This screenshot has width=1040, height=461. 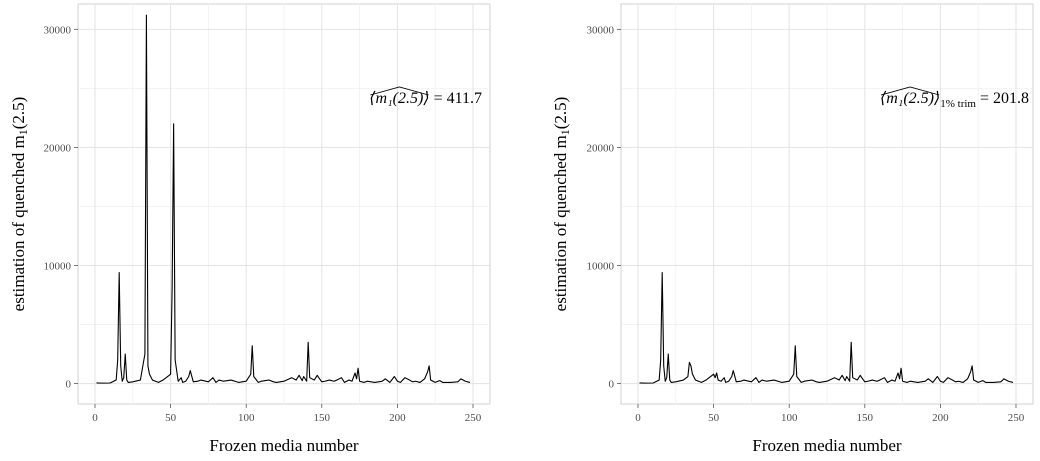 I want to click on annotation-rhs: = 201.8, so click(x=1004, y=98).